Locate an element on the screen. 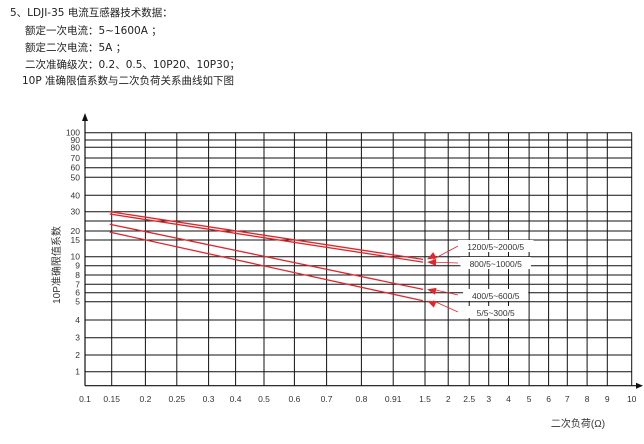 Image resolution: width=644 pixels, height=444 pixels. series-label: 800/5~1000/5 is located at coordinates (496, 264).